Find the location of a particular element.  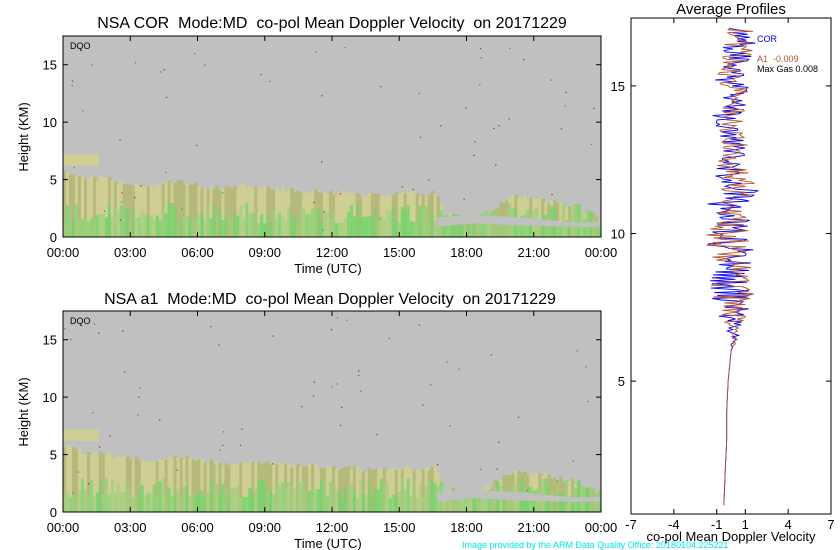

profile-panel-title: Average Profiles is located at coordinates (731, 9).